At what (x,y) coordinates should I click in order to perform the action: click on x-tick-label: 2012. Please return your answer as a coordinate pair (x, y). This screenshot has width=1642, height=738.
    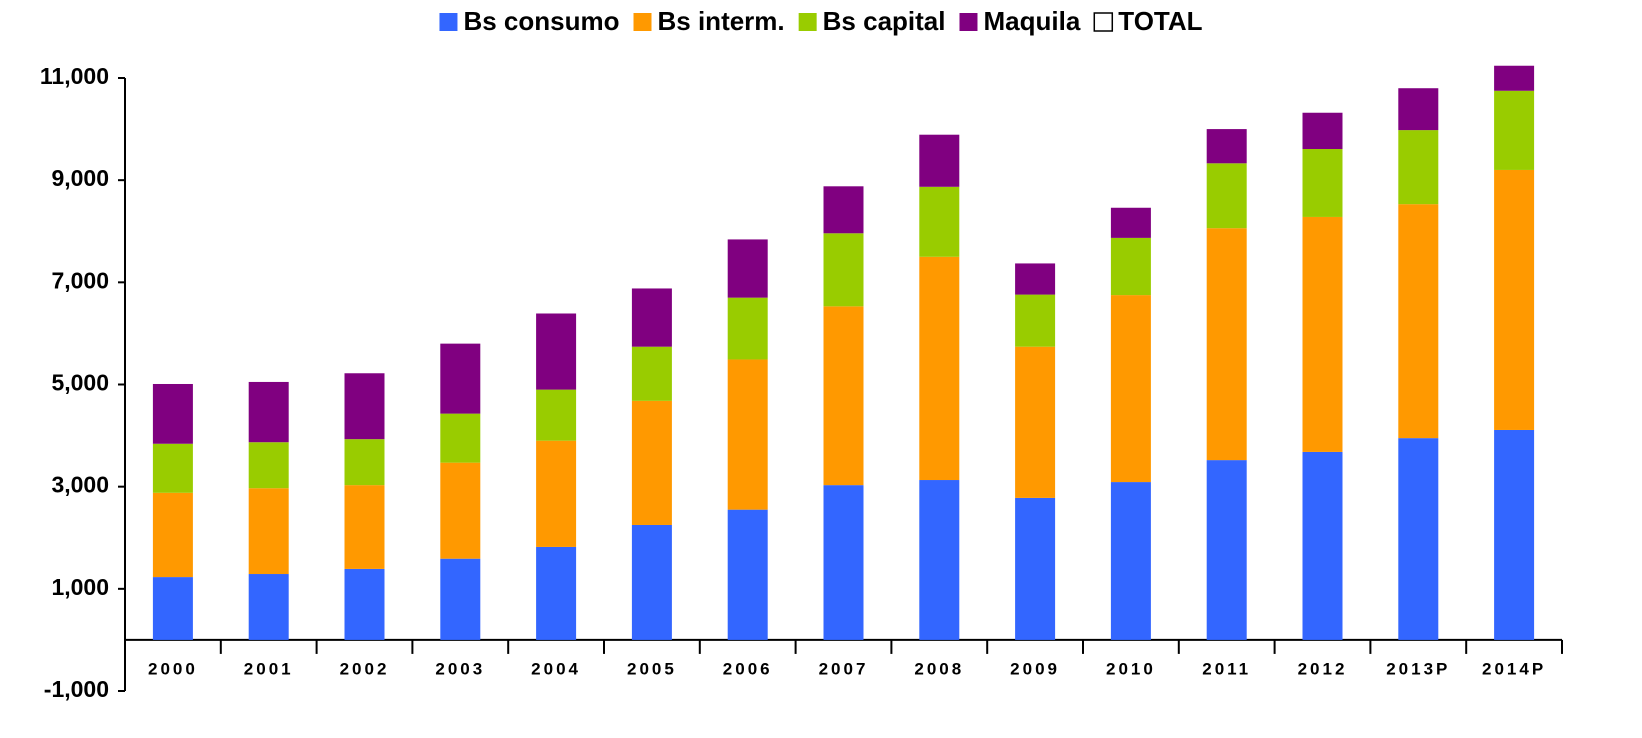
    Looking at the image, I should click on (1323, 668).